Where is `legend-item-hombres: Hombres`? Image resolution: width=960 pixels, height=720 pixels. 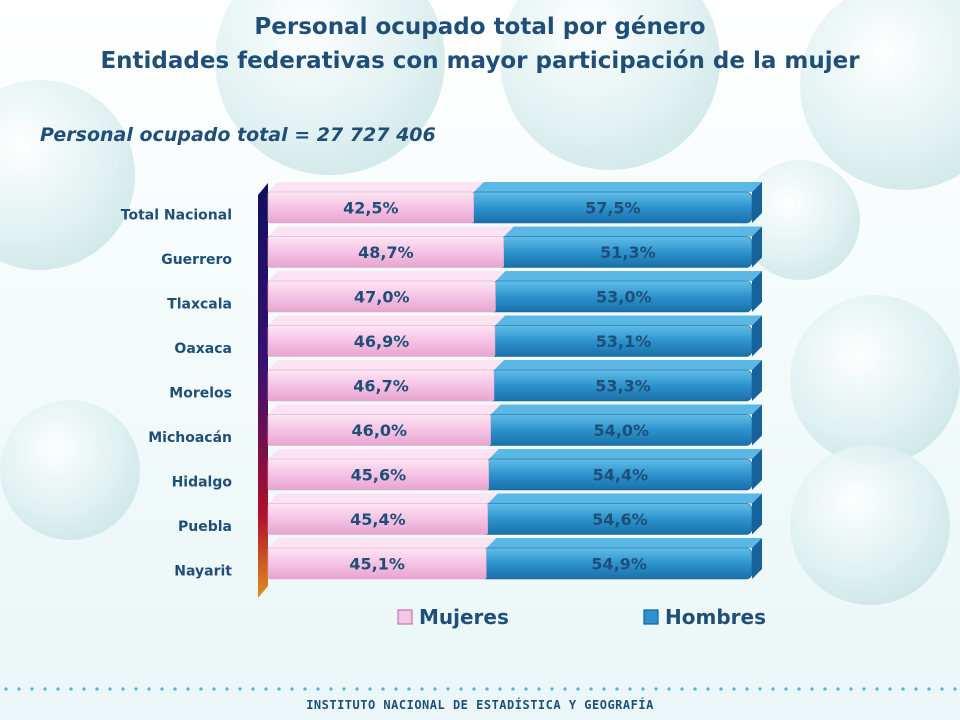
legend-item-hombres: Hombres is located at coordinates (704, 617).